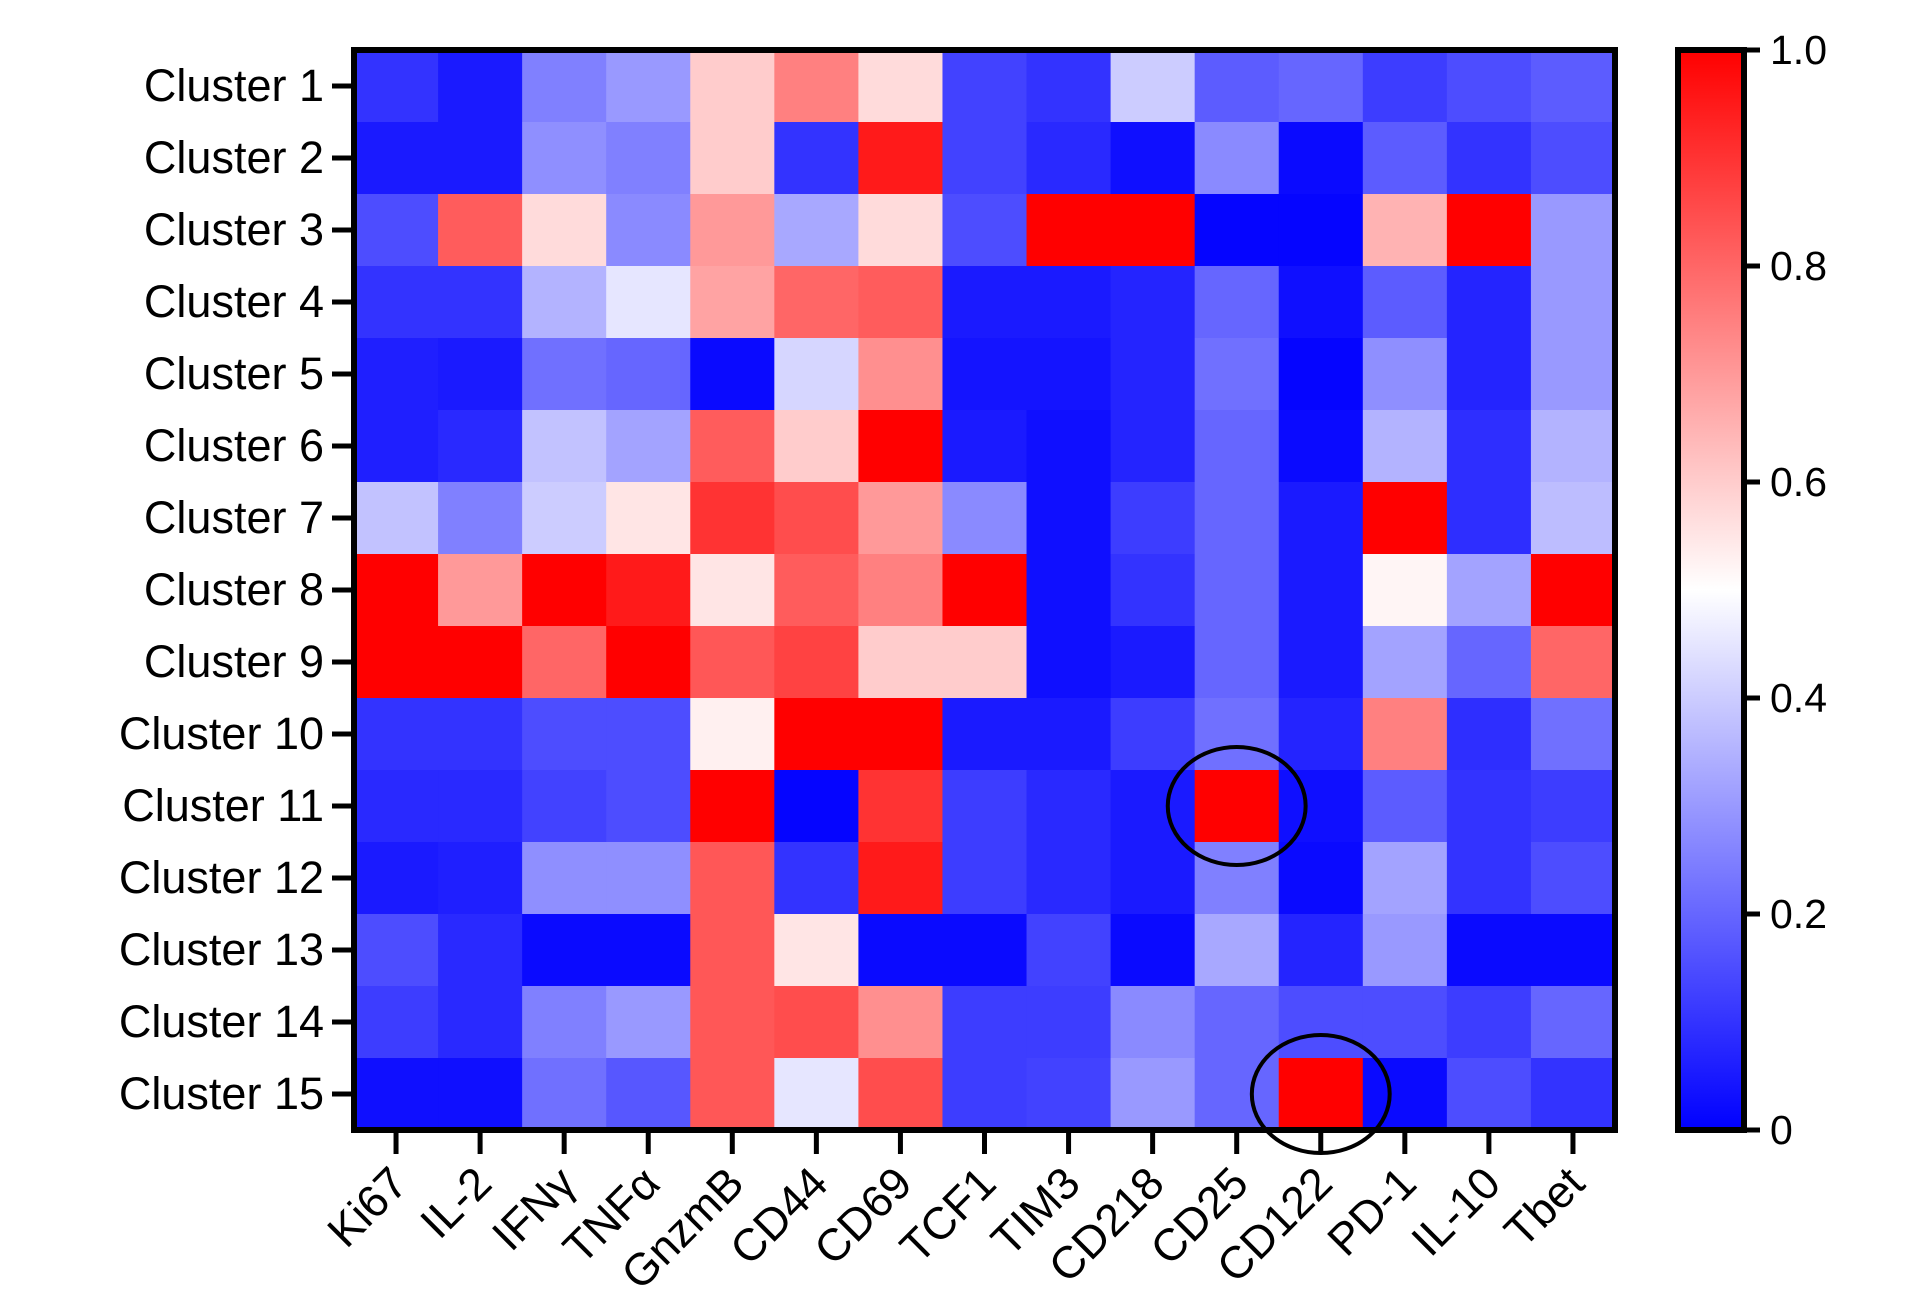 The height and width of the screenshot is (1293, 1920). Describe the element at coordinates (221, 949) in the screenshot. I see `y-tick-label: Cluster 13` at that location.